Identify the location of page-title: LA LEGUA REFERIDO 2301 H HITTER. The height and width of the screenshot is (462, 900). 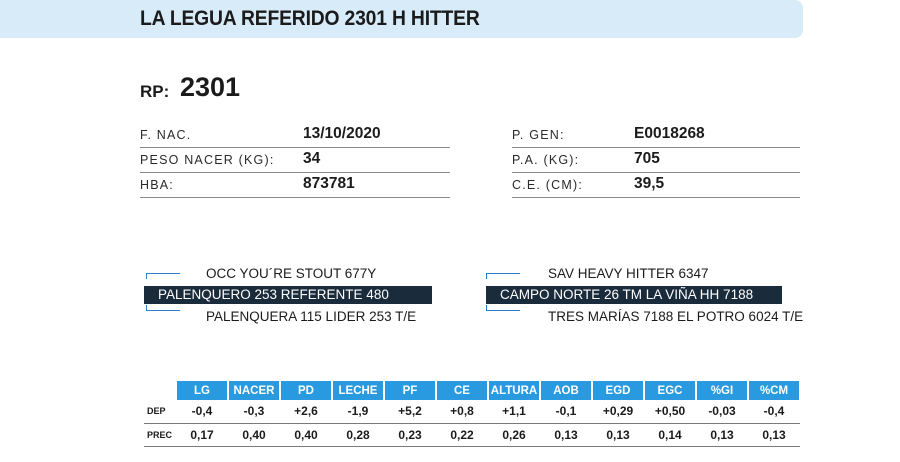
(310, 18).